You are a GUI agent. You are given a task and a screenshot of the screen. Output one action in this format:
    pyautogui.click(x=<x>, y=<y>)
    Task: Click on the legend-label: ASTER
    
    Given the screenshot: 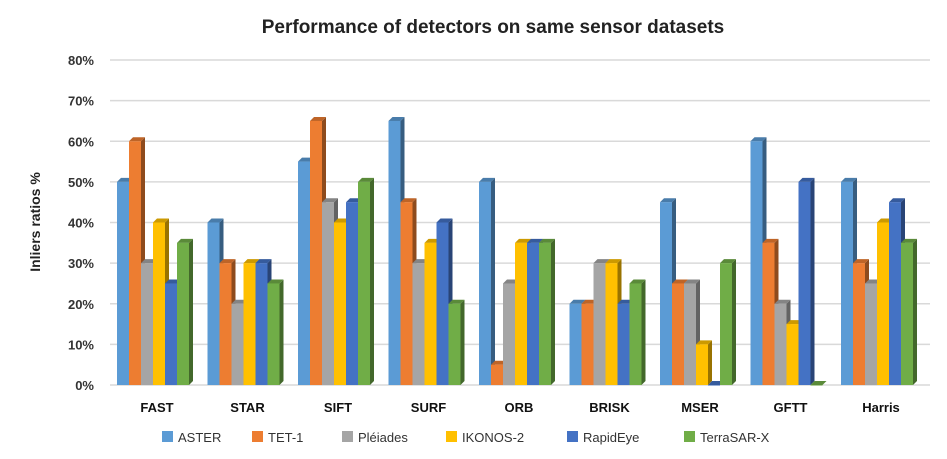 What is the action you would take?
    pyautogui.click(x=199, y=437)
    